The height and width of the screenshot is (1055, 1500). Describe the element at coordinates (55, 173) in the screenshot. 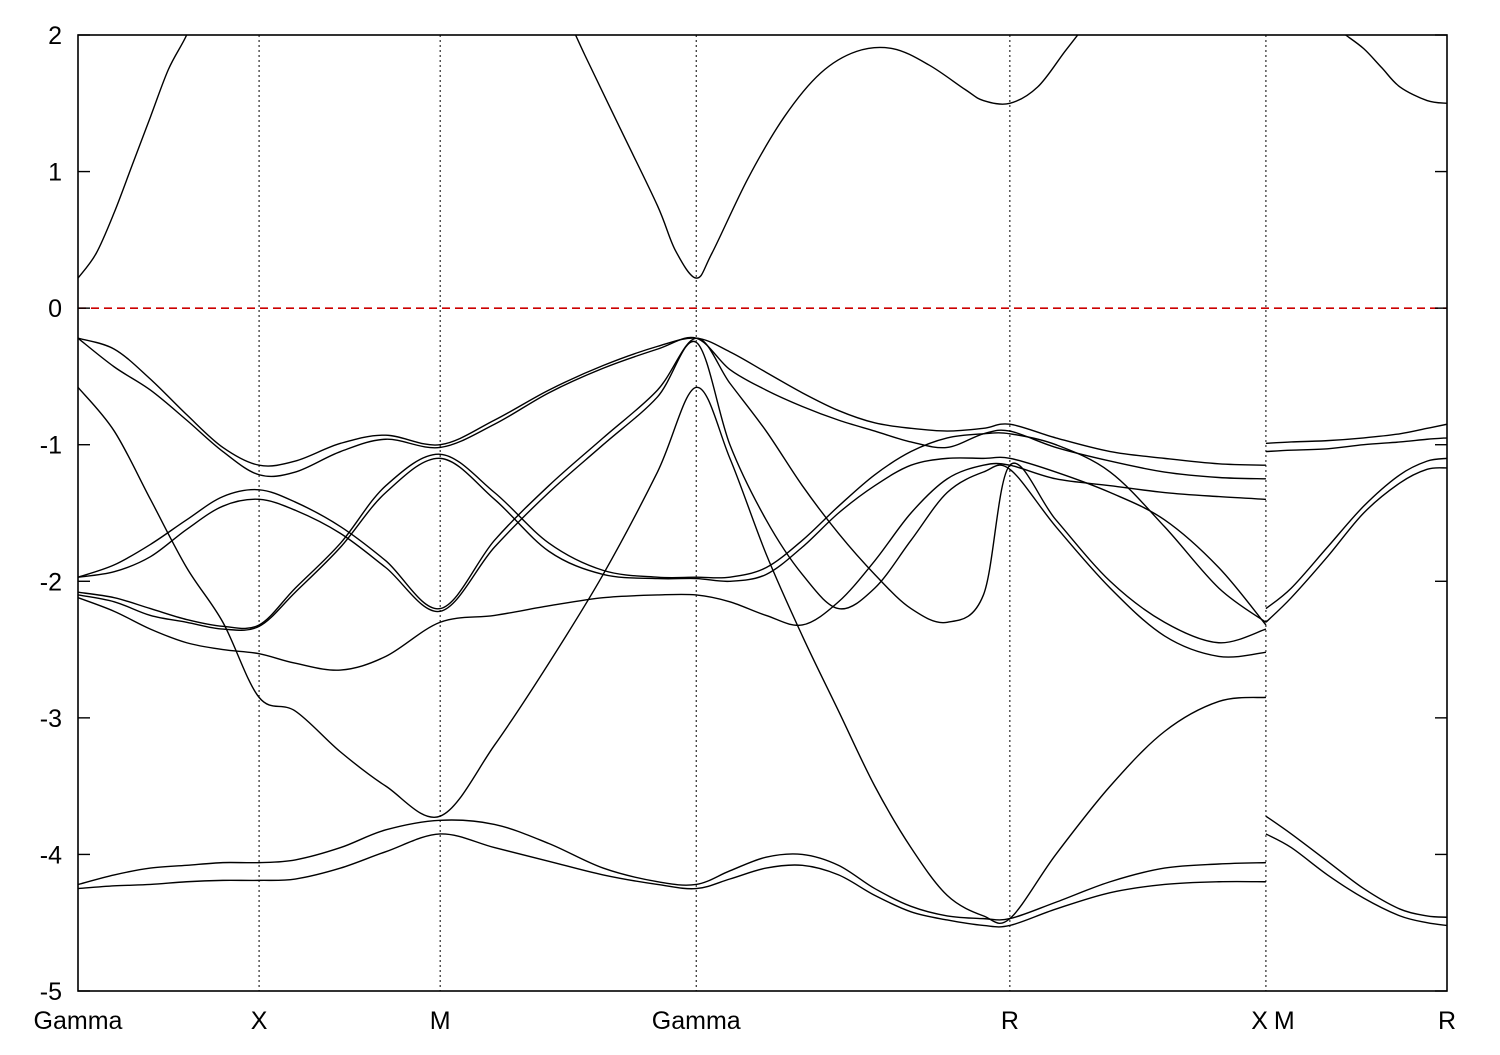

I see `y-tick-label: 1` at that location.